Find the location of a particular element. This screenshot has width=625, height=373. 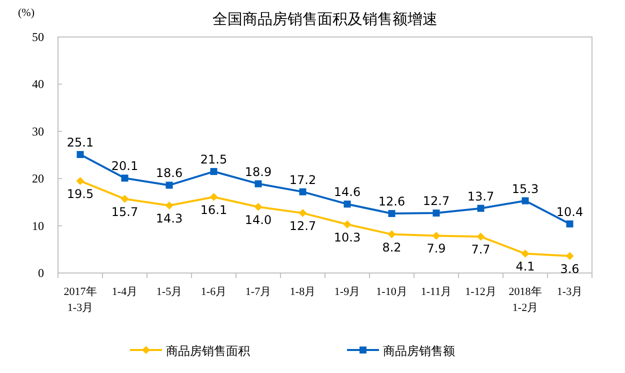

data-label: 14.6 is located at coordinates (347, 192).